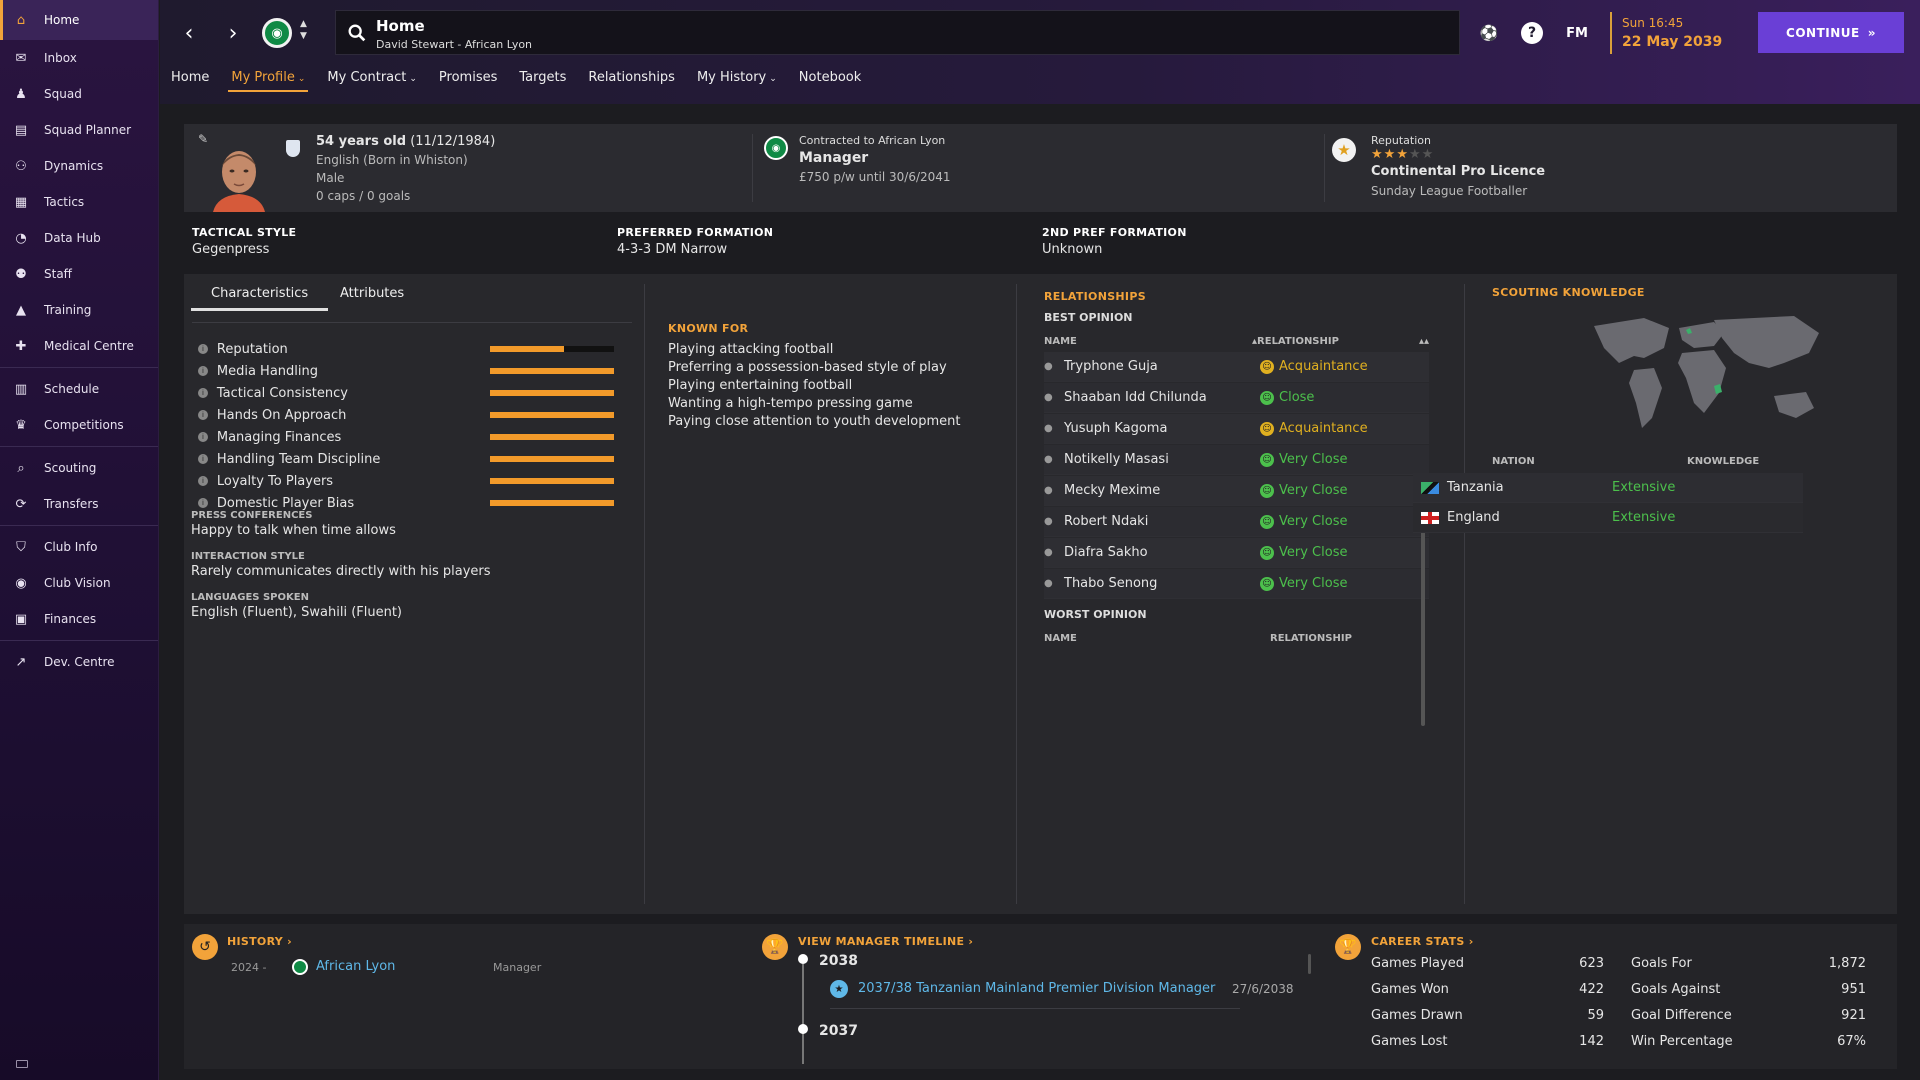 The width and height of the screenshot is (1920, 1080). Describe the element at coordinates (79, 166) in the screenshot. I see `sidebar-item-dynamics: ⚇ Dynamics` at that location.